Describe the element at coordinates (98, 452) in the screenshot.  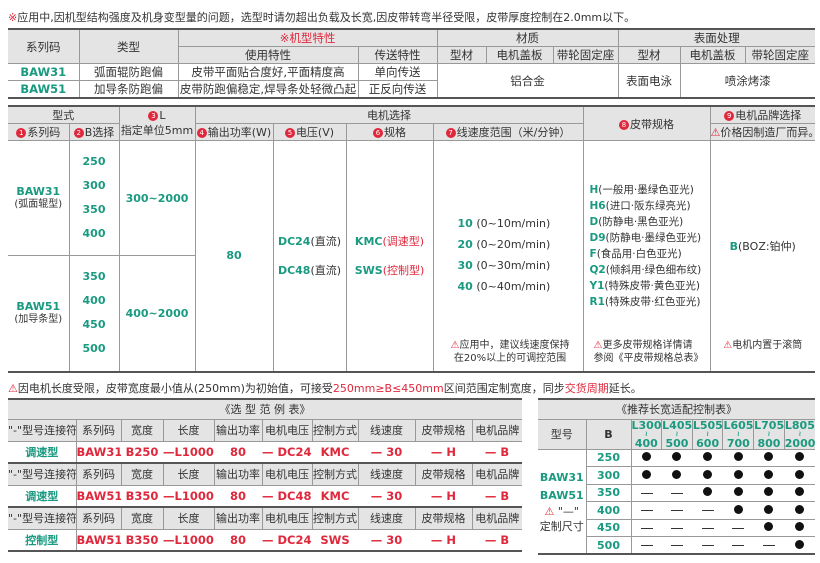
I see `example-value: BAW31—` at that location.